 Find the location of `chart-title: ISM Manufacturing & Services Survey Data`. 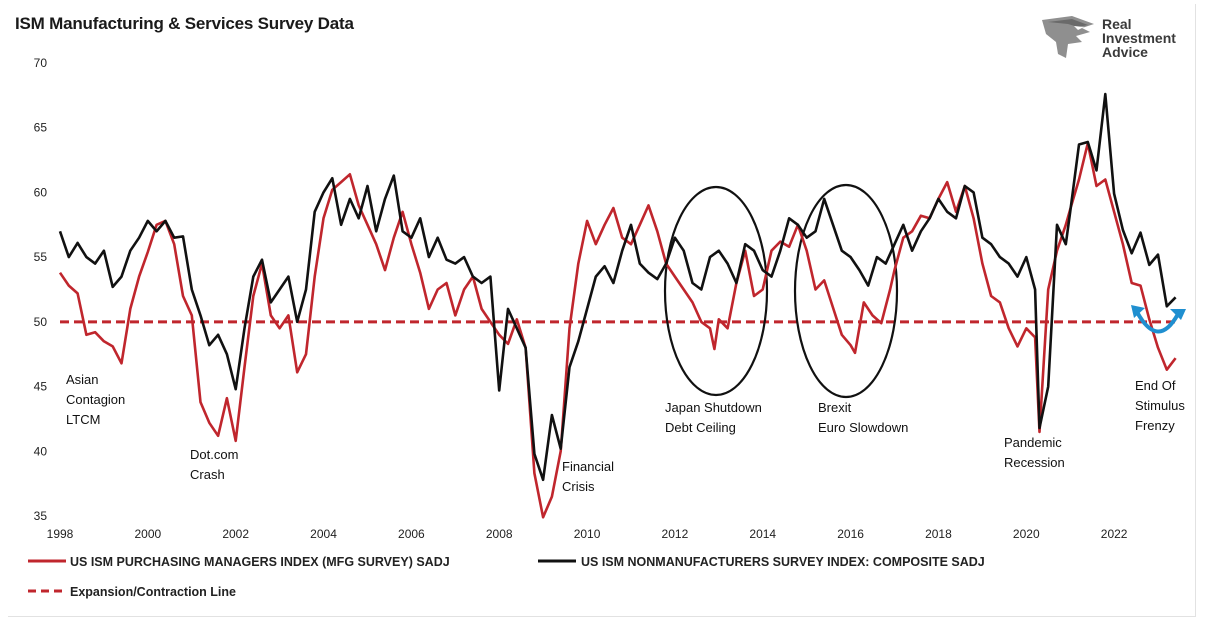

chart-title: ISM Manufacturing & Services Survey Data is located at coordinates (184, 23).